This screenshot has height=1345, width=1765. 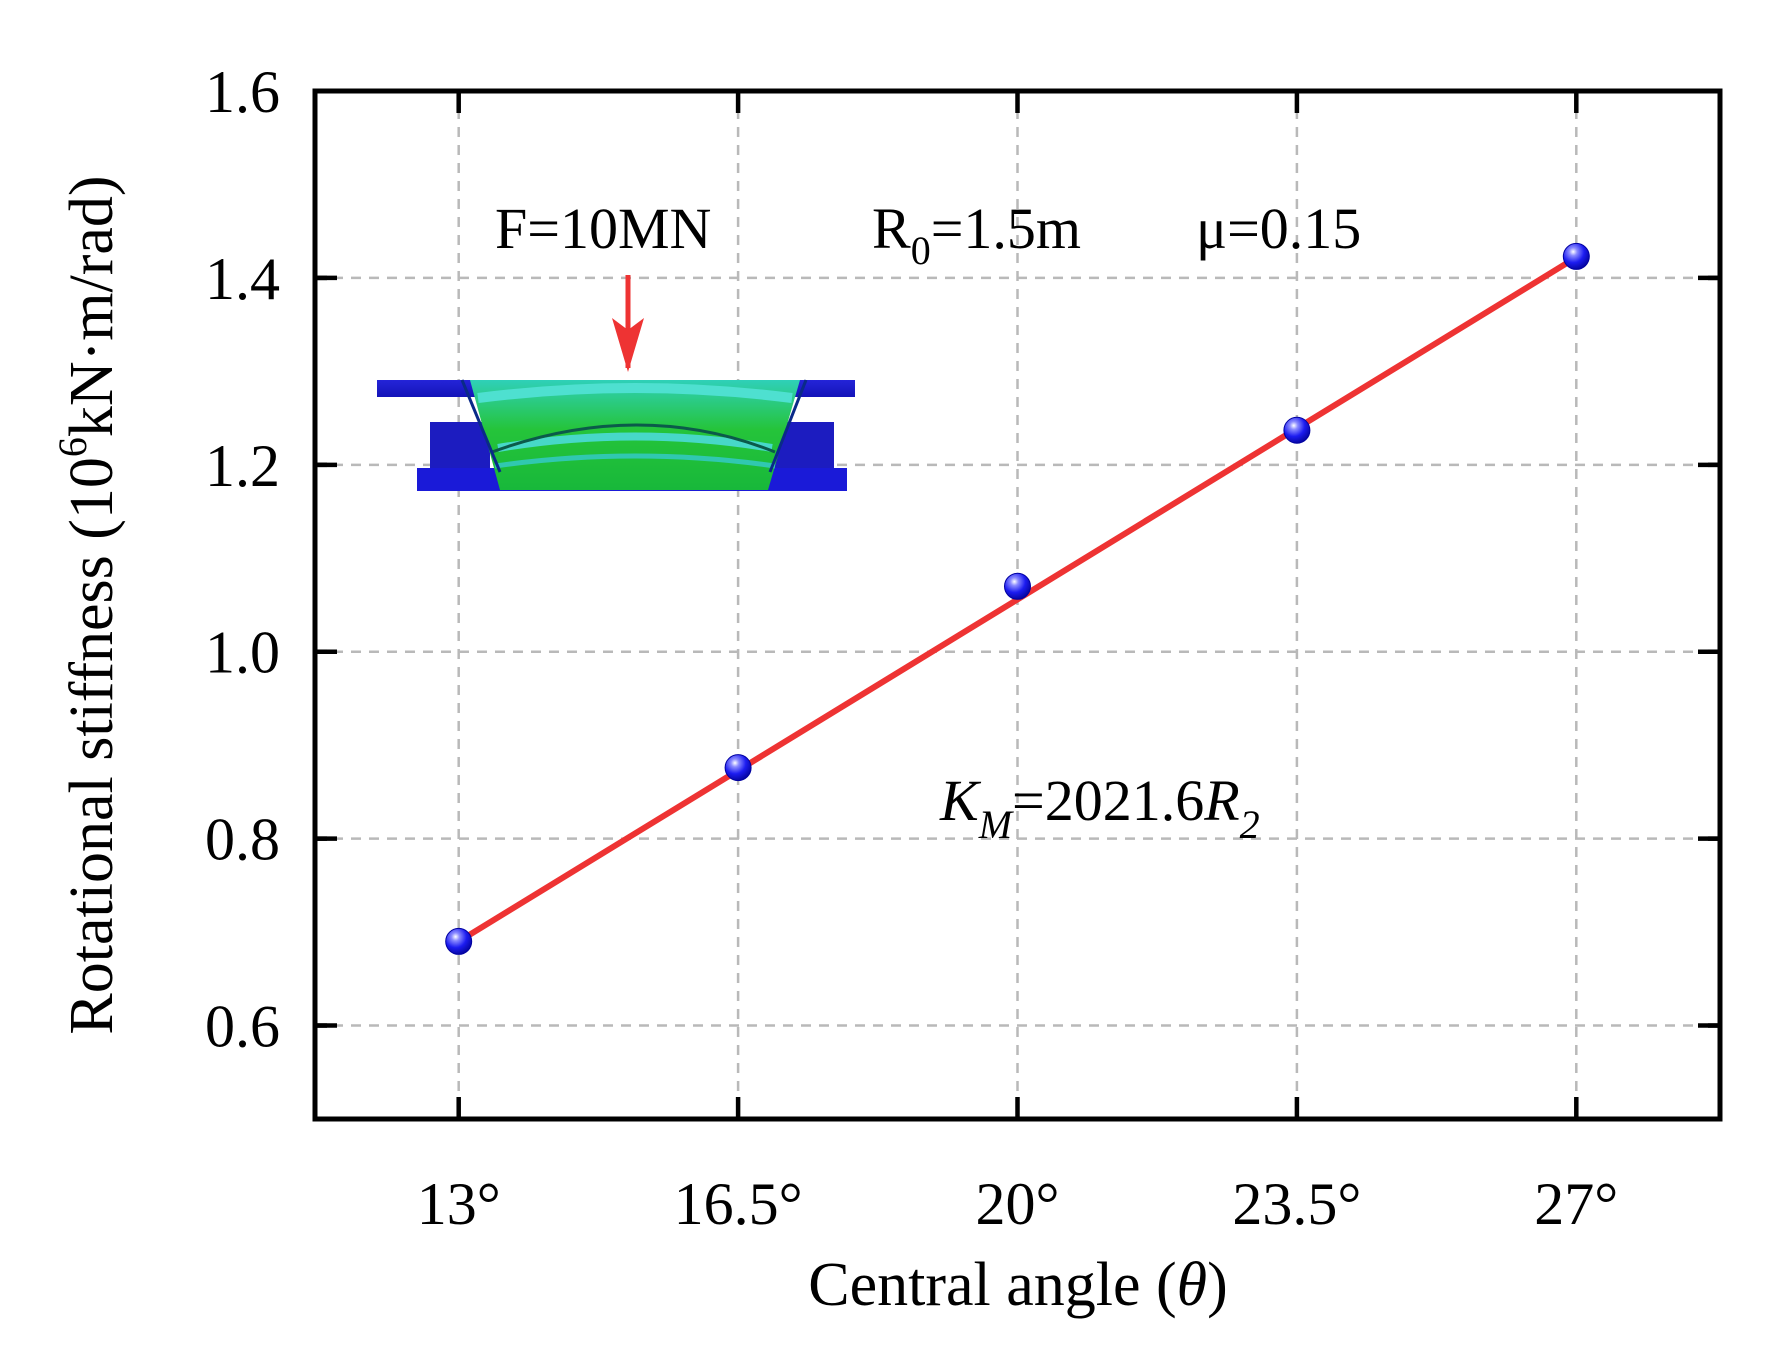 I want to click on inset-band-middle, so click(x=635, y=442).